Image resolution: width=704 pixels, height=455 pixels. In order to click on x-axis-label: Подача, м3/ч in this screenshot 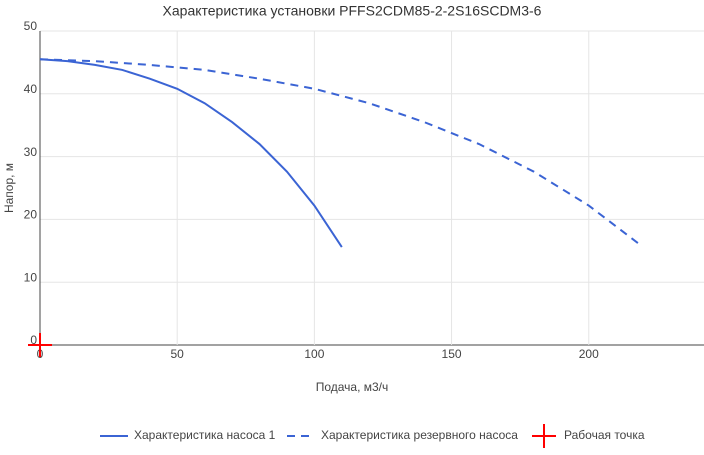, I will do `click(352, 387)`.